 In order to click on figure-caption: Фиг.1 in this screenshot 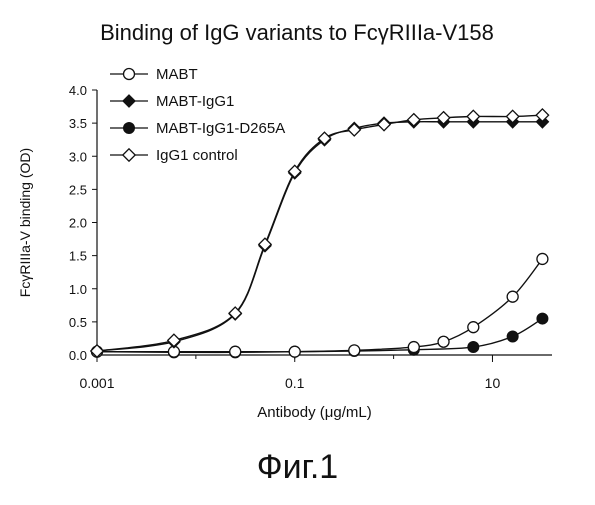, I will do `click(297, 467)`.